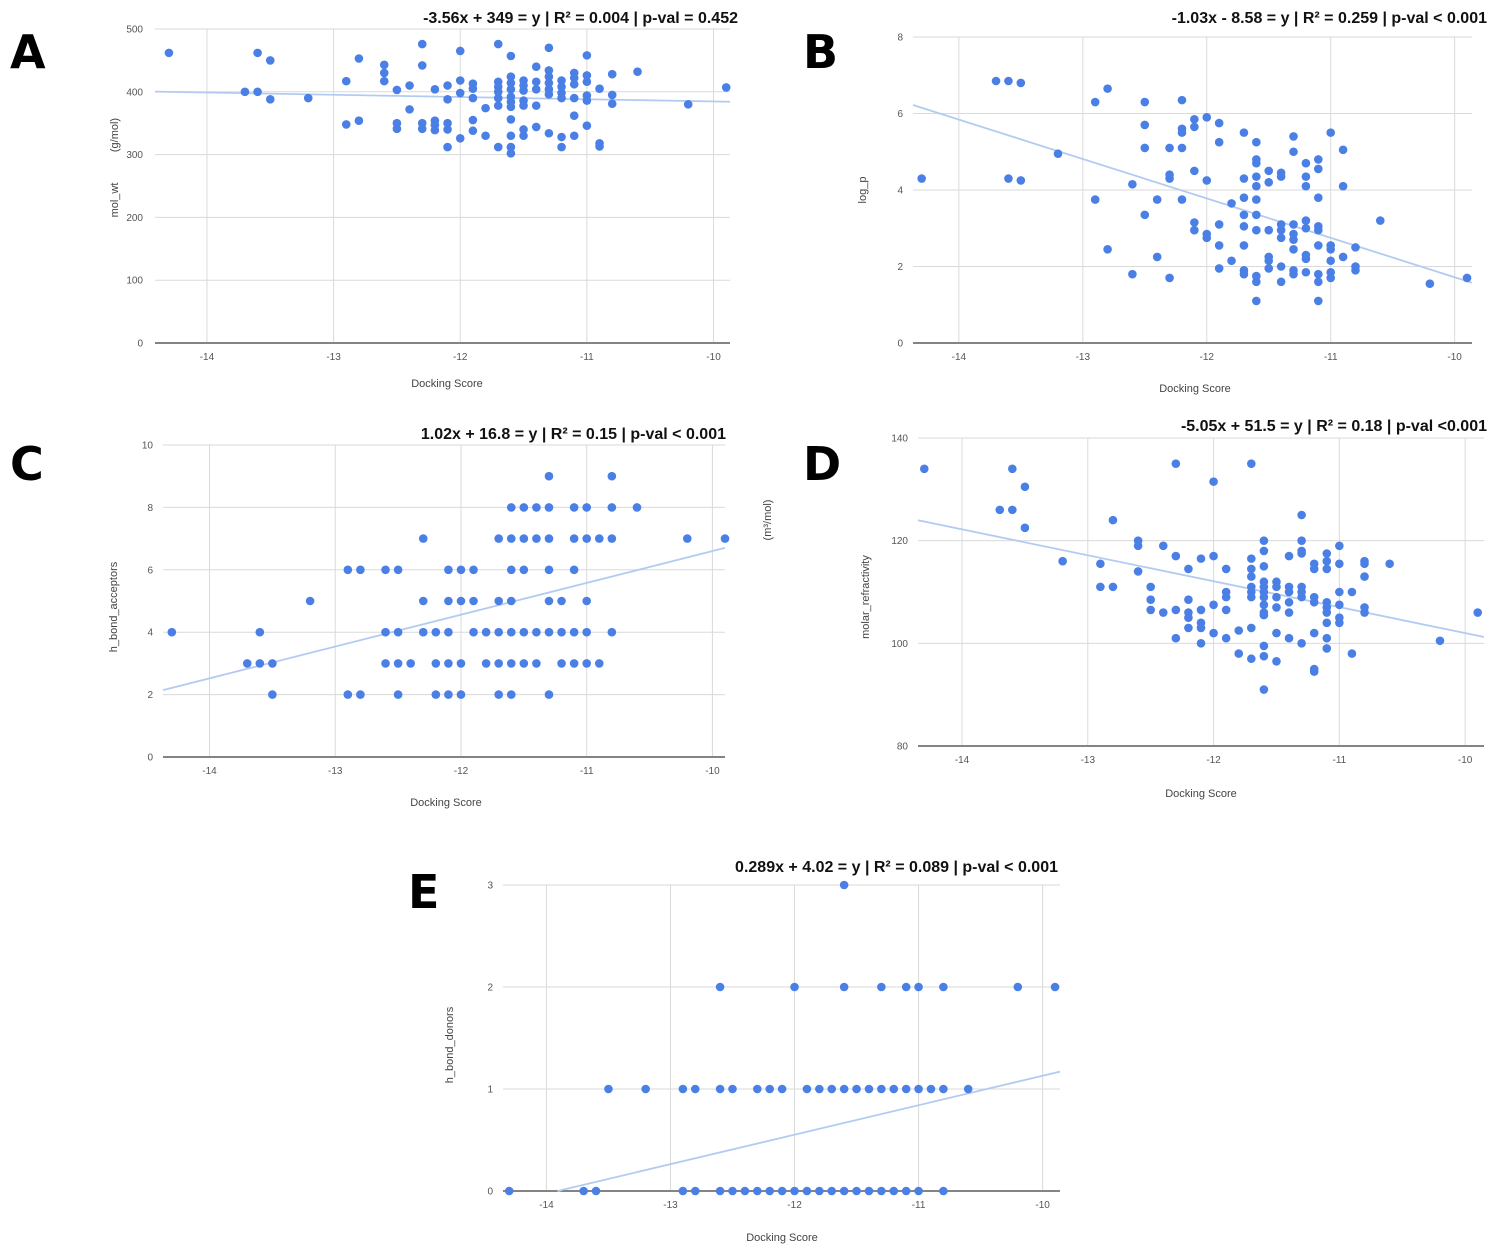 The width and height of the screenshot is (1500, 1253). What do you see at coordinates (442, 96) in the screenshot?
I see `trendline` at bounding box center [442, 96].